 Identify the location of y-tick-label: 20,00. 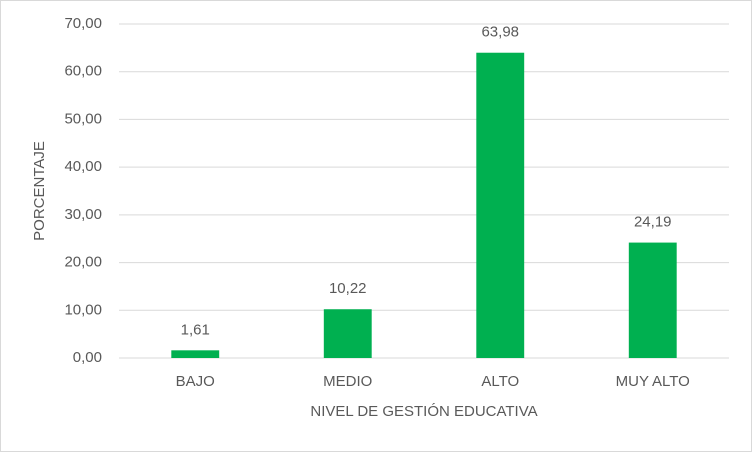
(83, 262).